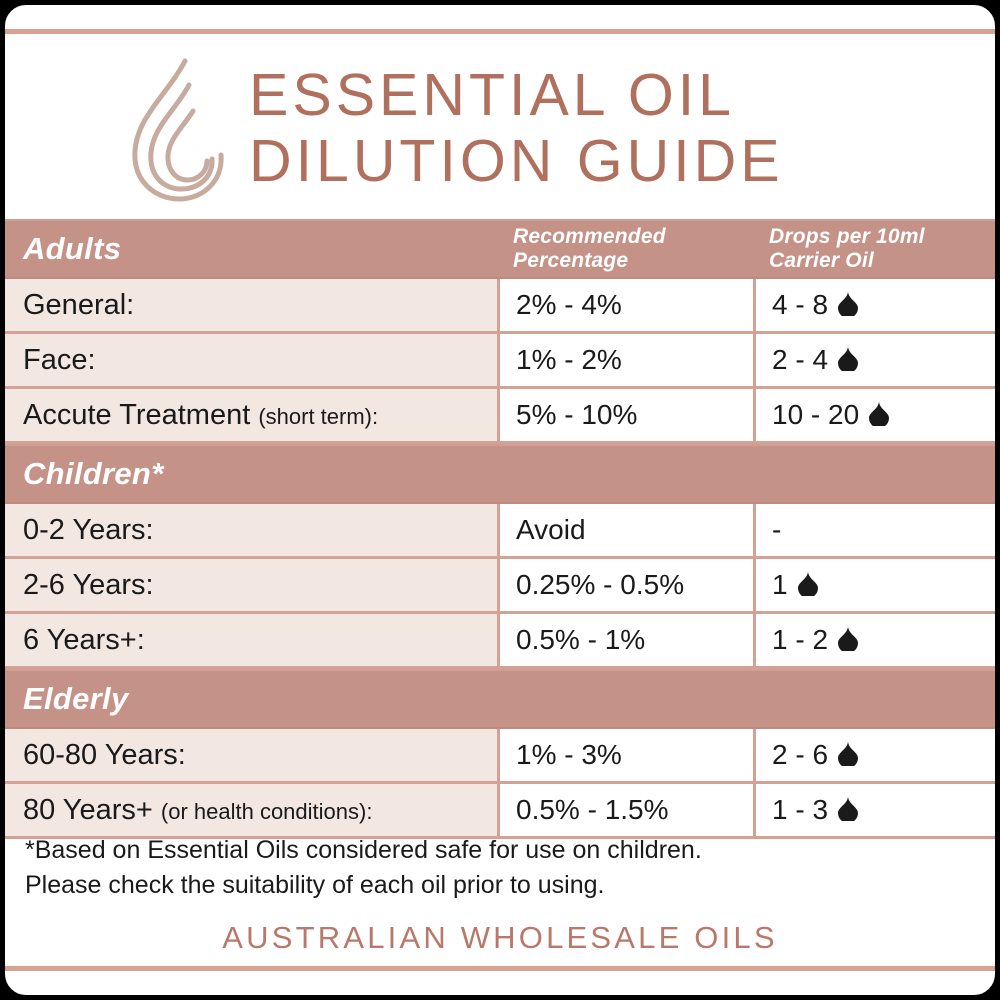 The width and height of the screenshot is (1000, 1000). Describe the element at coordinates (800, 754) in the screenshot. I see `row-drops: 2 - 6` at that location.